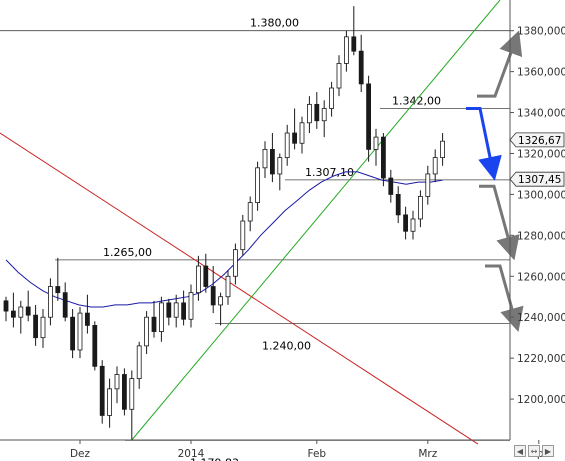 The width and height of the screenshot is (565, 461). Describe the element at coordinates (541, 73) in the screenshot. I see `y-tick-label: 1360,000` at that location.